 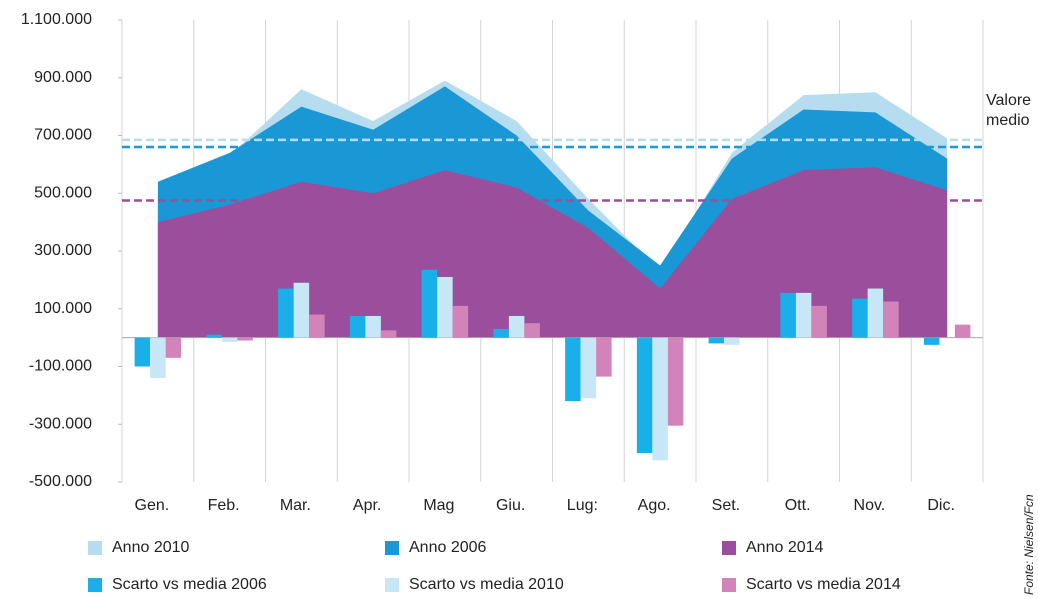 I want to click on x-tick-label: Lug:, so click(x=582, y=505).